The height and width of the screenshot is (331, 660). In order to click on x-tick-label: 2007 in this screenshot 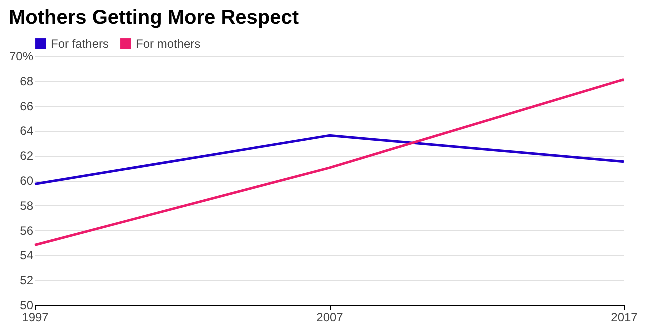, I will do `click(330, 317)`.